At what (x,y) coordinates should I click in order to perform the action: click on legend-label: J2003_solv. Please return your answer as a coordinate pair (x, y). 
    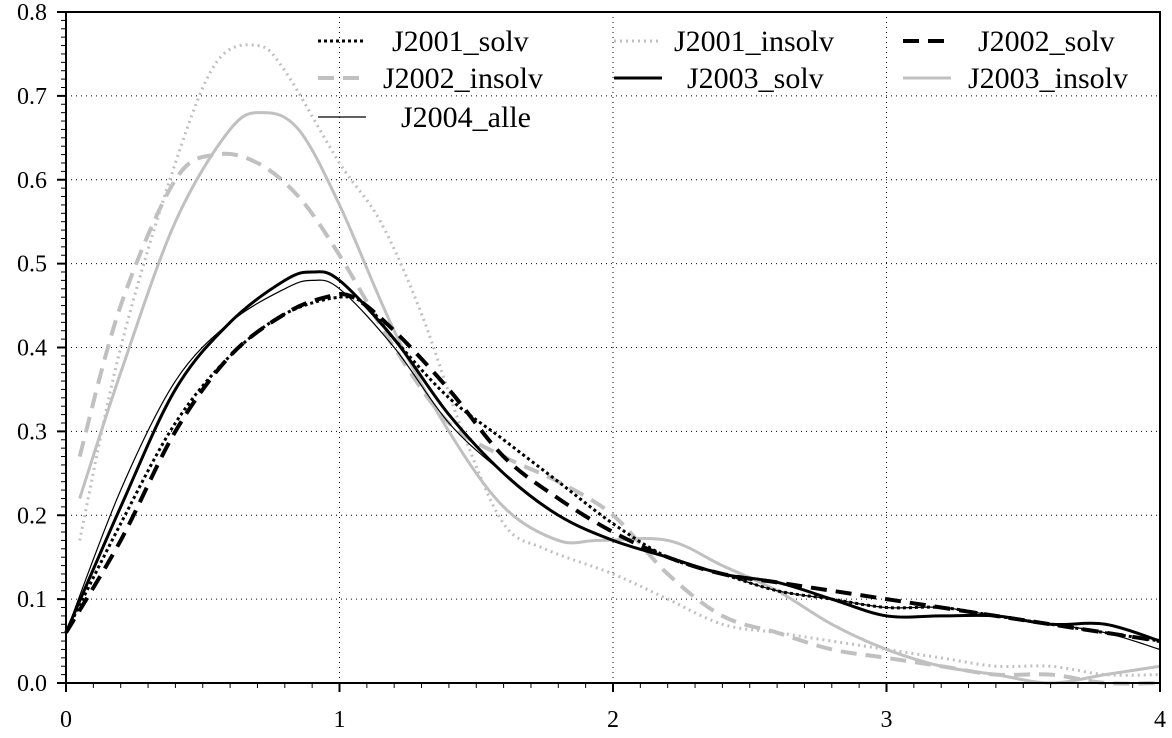
    Looking at the image, I should click on (755, 78).